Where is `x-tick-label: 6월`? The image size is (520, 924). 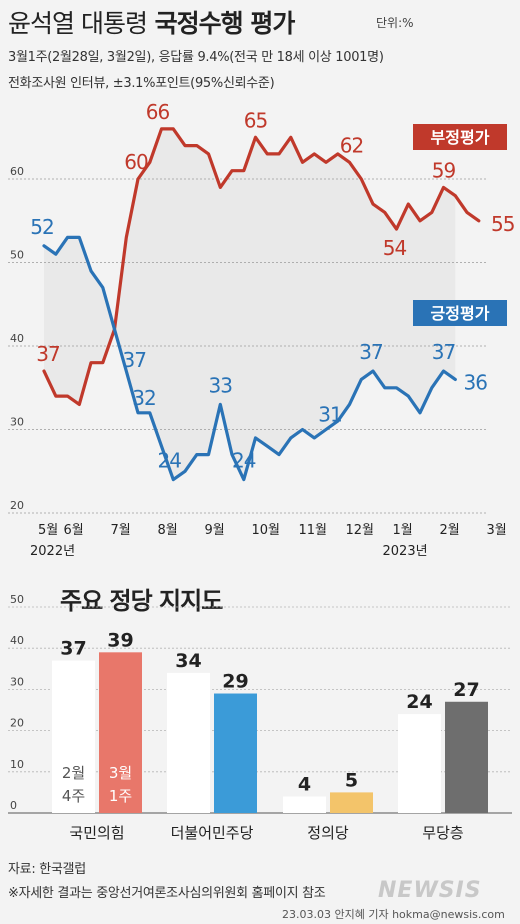
x-tick-label: 6월 is located at coordinates (74, 530).